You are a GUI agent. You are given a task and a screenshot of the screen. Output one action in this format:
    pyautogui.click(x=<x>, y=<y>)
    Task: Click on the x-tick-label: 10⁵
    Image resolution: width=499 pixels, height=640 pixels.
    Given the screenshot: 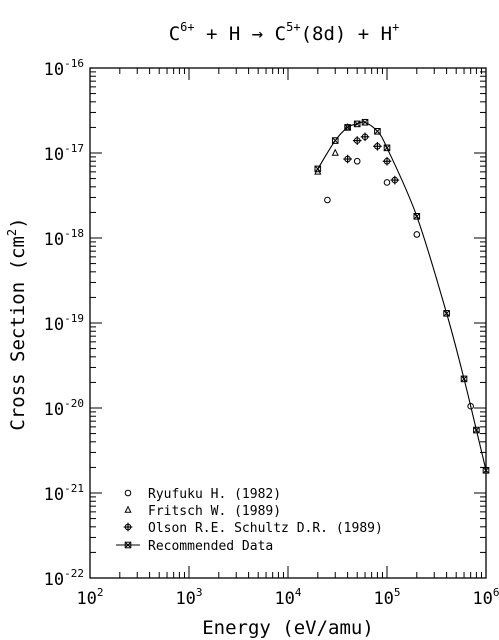 What is the action you would take?
    pyautogui.click(x=386, y=597)
    